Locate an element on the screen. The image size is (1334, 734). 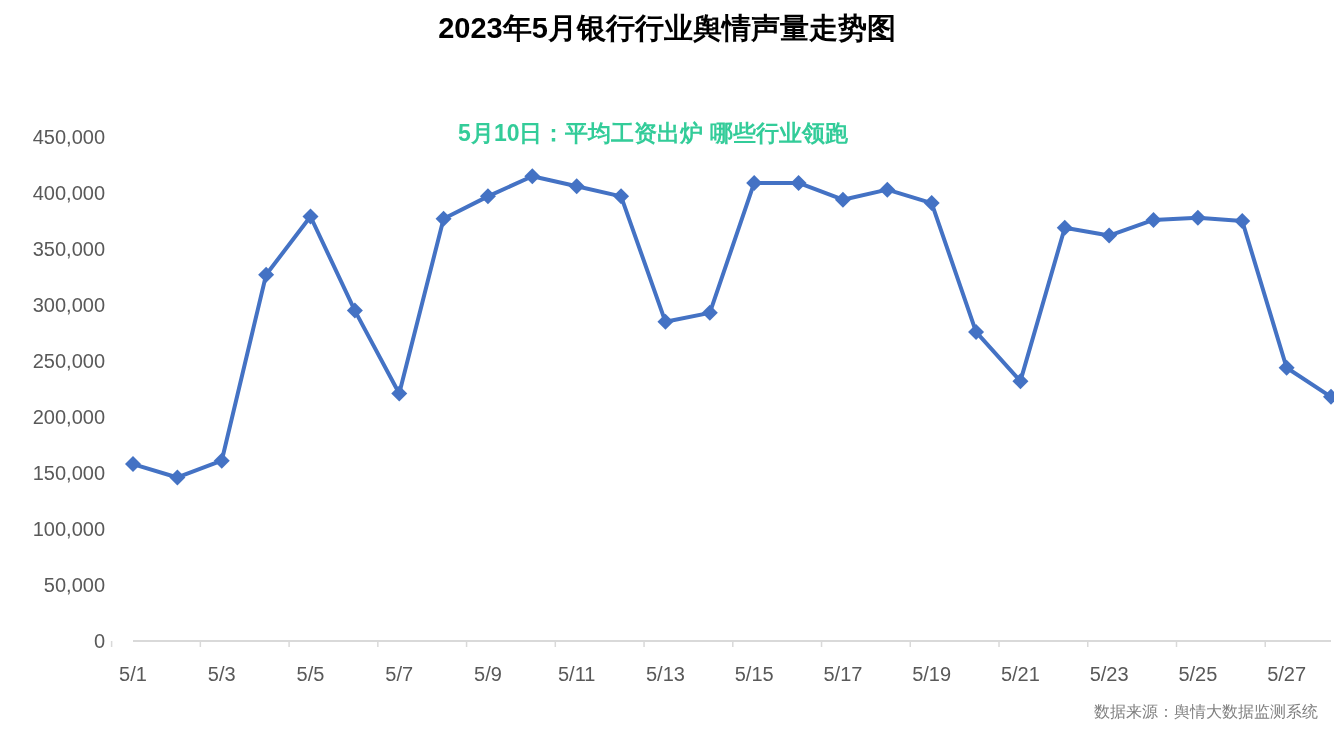
x-tick-label: 5/23 is located at coordinates (1109, 674).